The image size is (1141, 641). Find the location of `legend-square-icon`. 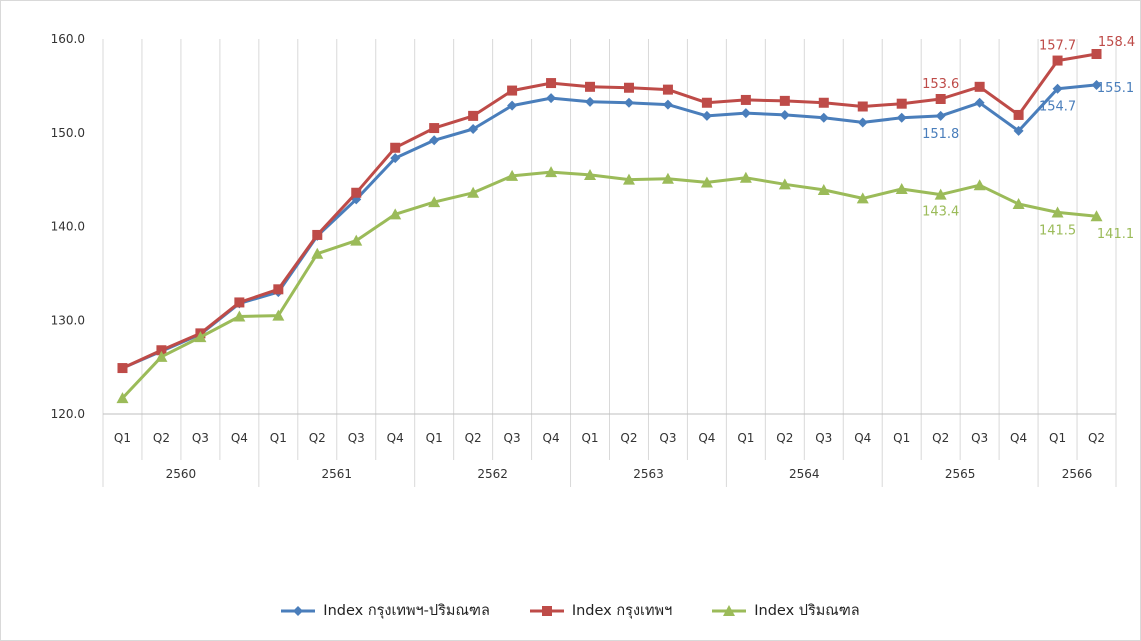

legend-square-icon is located at coordinates (546, 610).